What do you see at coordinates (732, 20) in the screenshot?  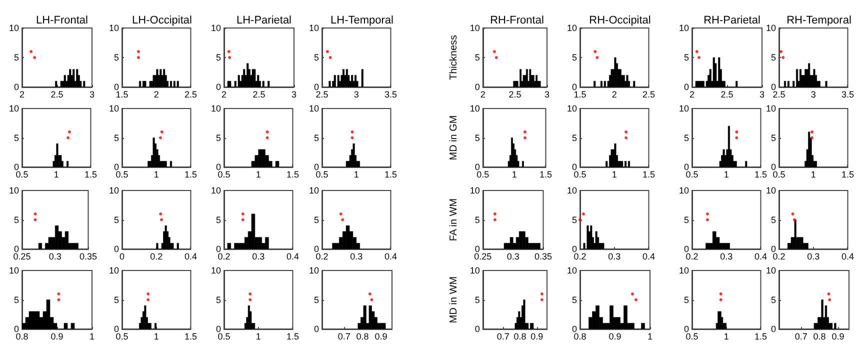 I see `chart-title: RH-Parietal` at bounding box center [732, 20].